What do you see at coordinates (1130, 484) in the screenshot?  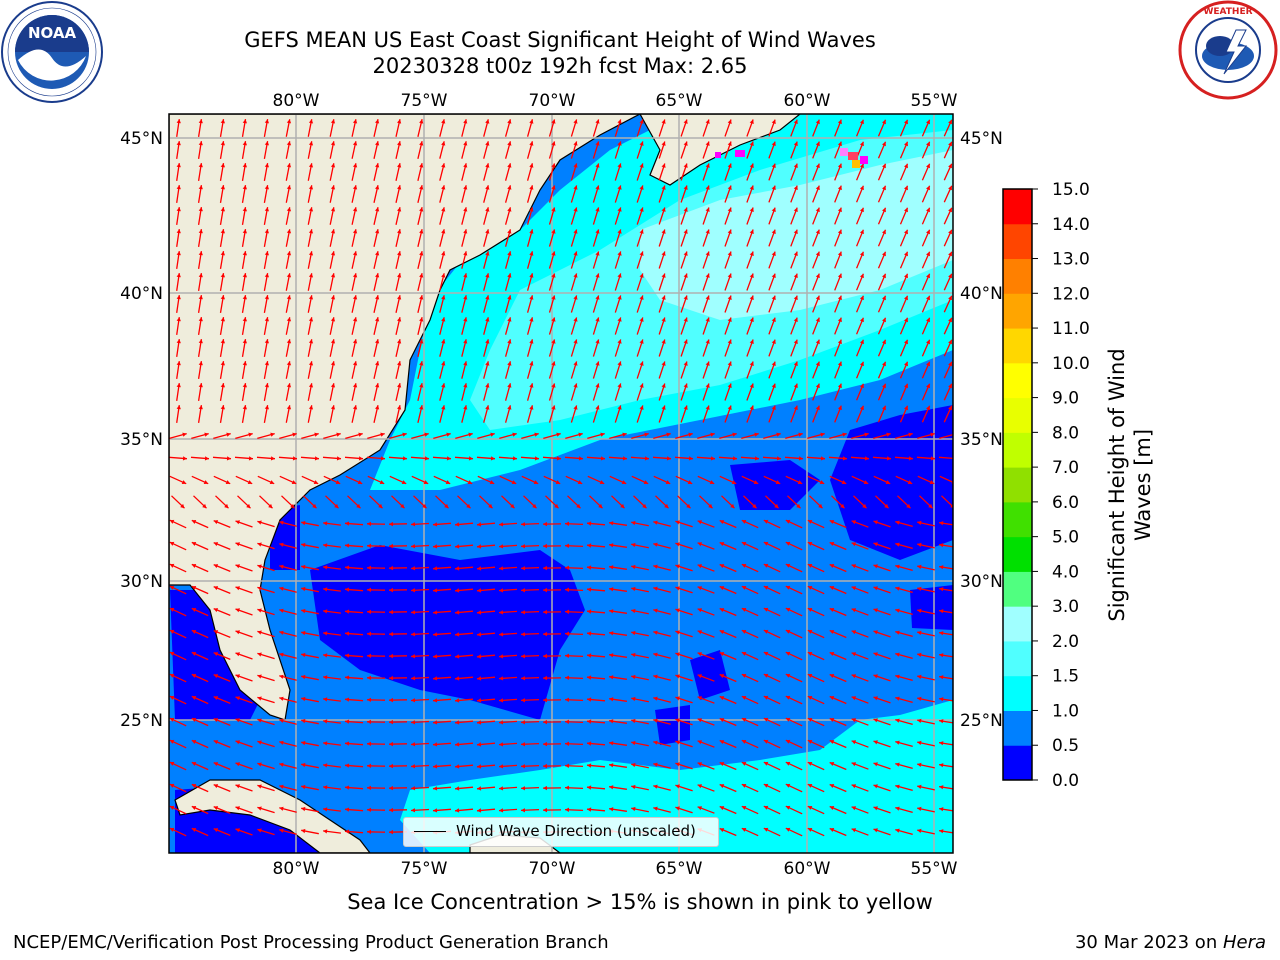 I see `colorbar-label: Significant Height of Wind Waves [m]` at bounding box center [1130, 484].